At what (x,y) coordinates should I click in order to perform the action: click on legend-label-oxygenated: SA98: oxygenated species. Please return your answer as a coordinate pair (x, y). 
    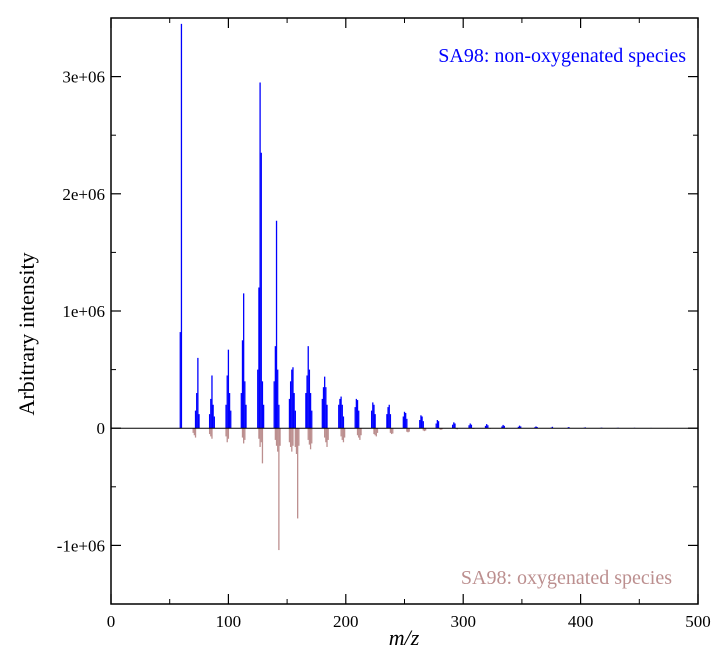
    Looking at the image, I should click on (566, 578).